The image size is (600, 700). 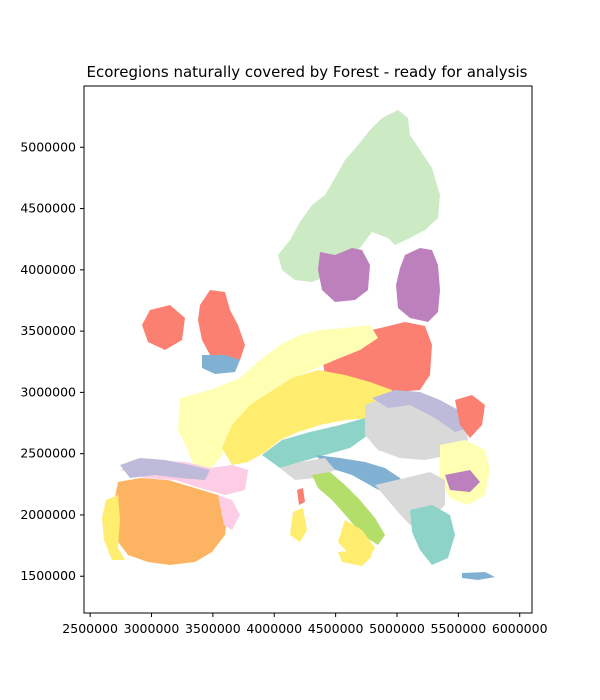 I want to click on region-crete, so click(x=478, y=576).